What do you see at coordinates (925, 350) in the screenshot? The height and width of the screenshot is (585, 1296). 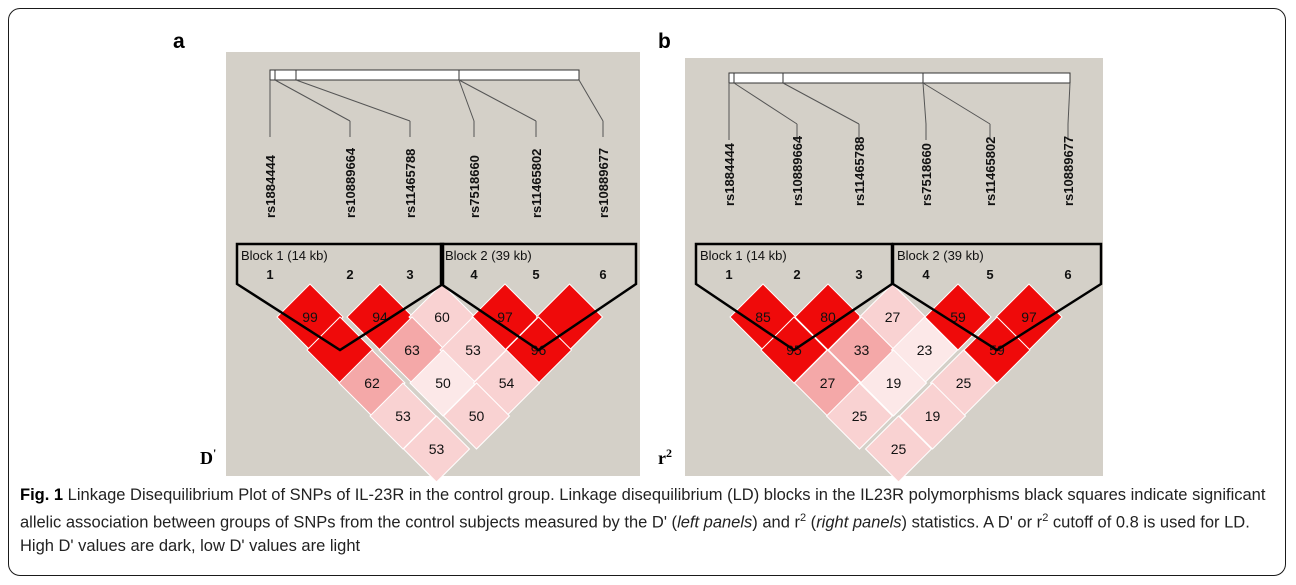 I see `ld-cell-value: 23` at bounding box center [925, 350].